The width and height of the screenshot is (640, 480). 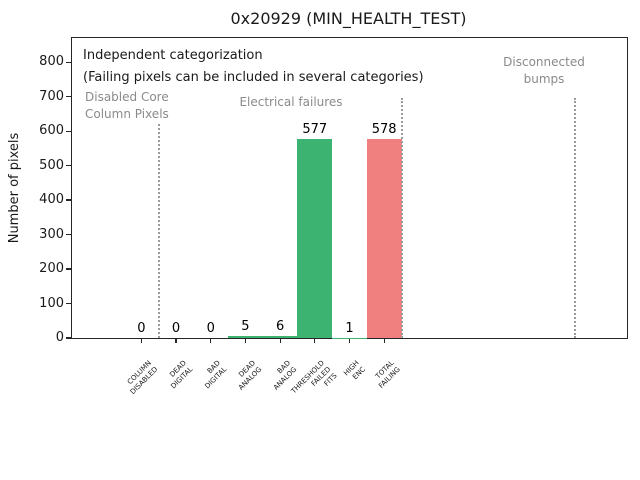 I want to click on y-tick-label: 700, so click(x=51, y=96).